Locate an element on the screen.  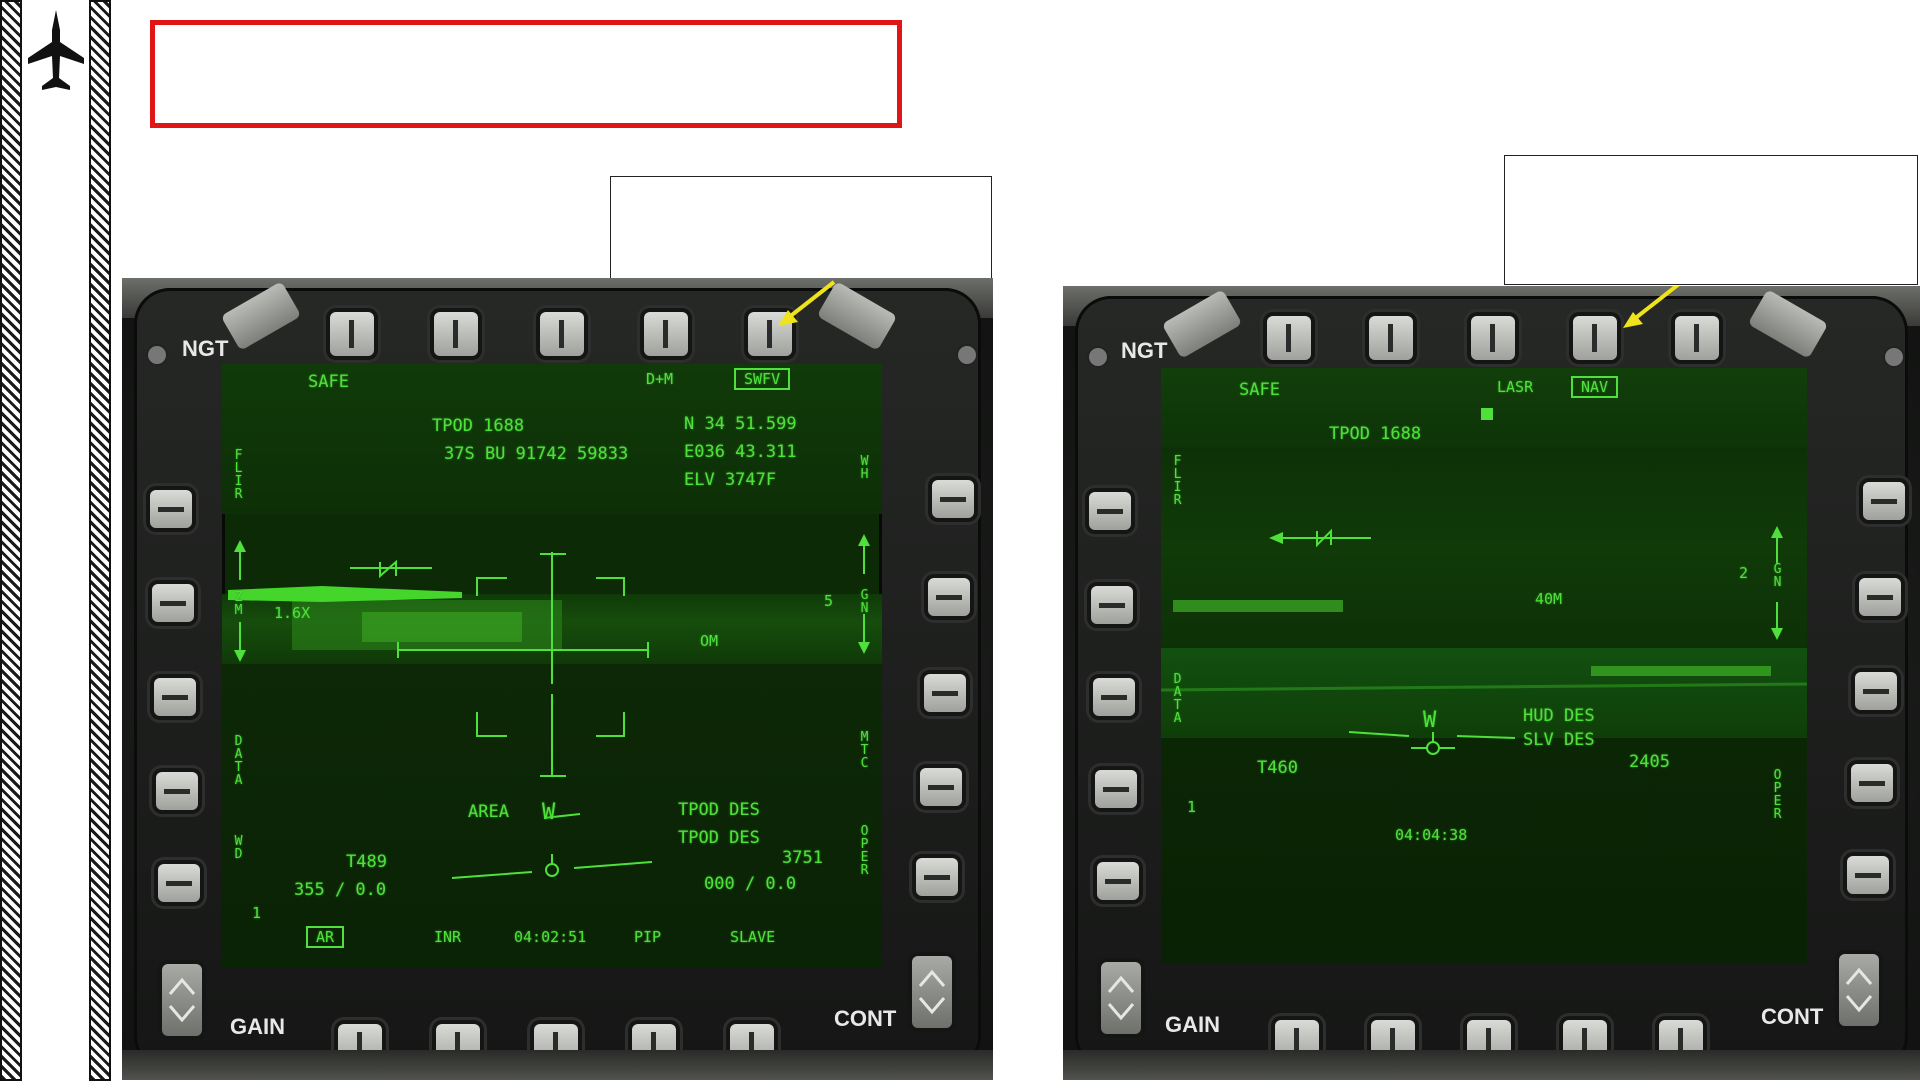
designation-line2: SLV DES is located at coordinates (1559, 740).